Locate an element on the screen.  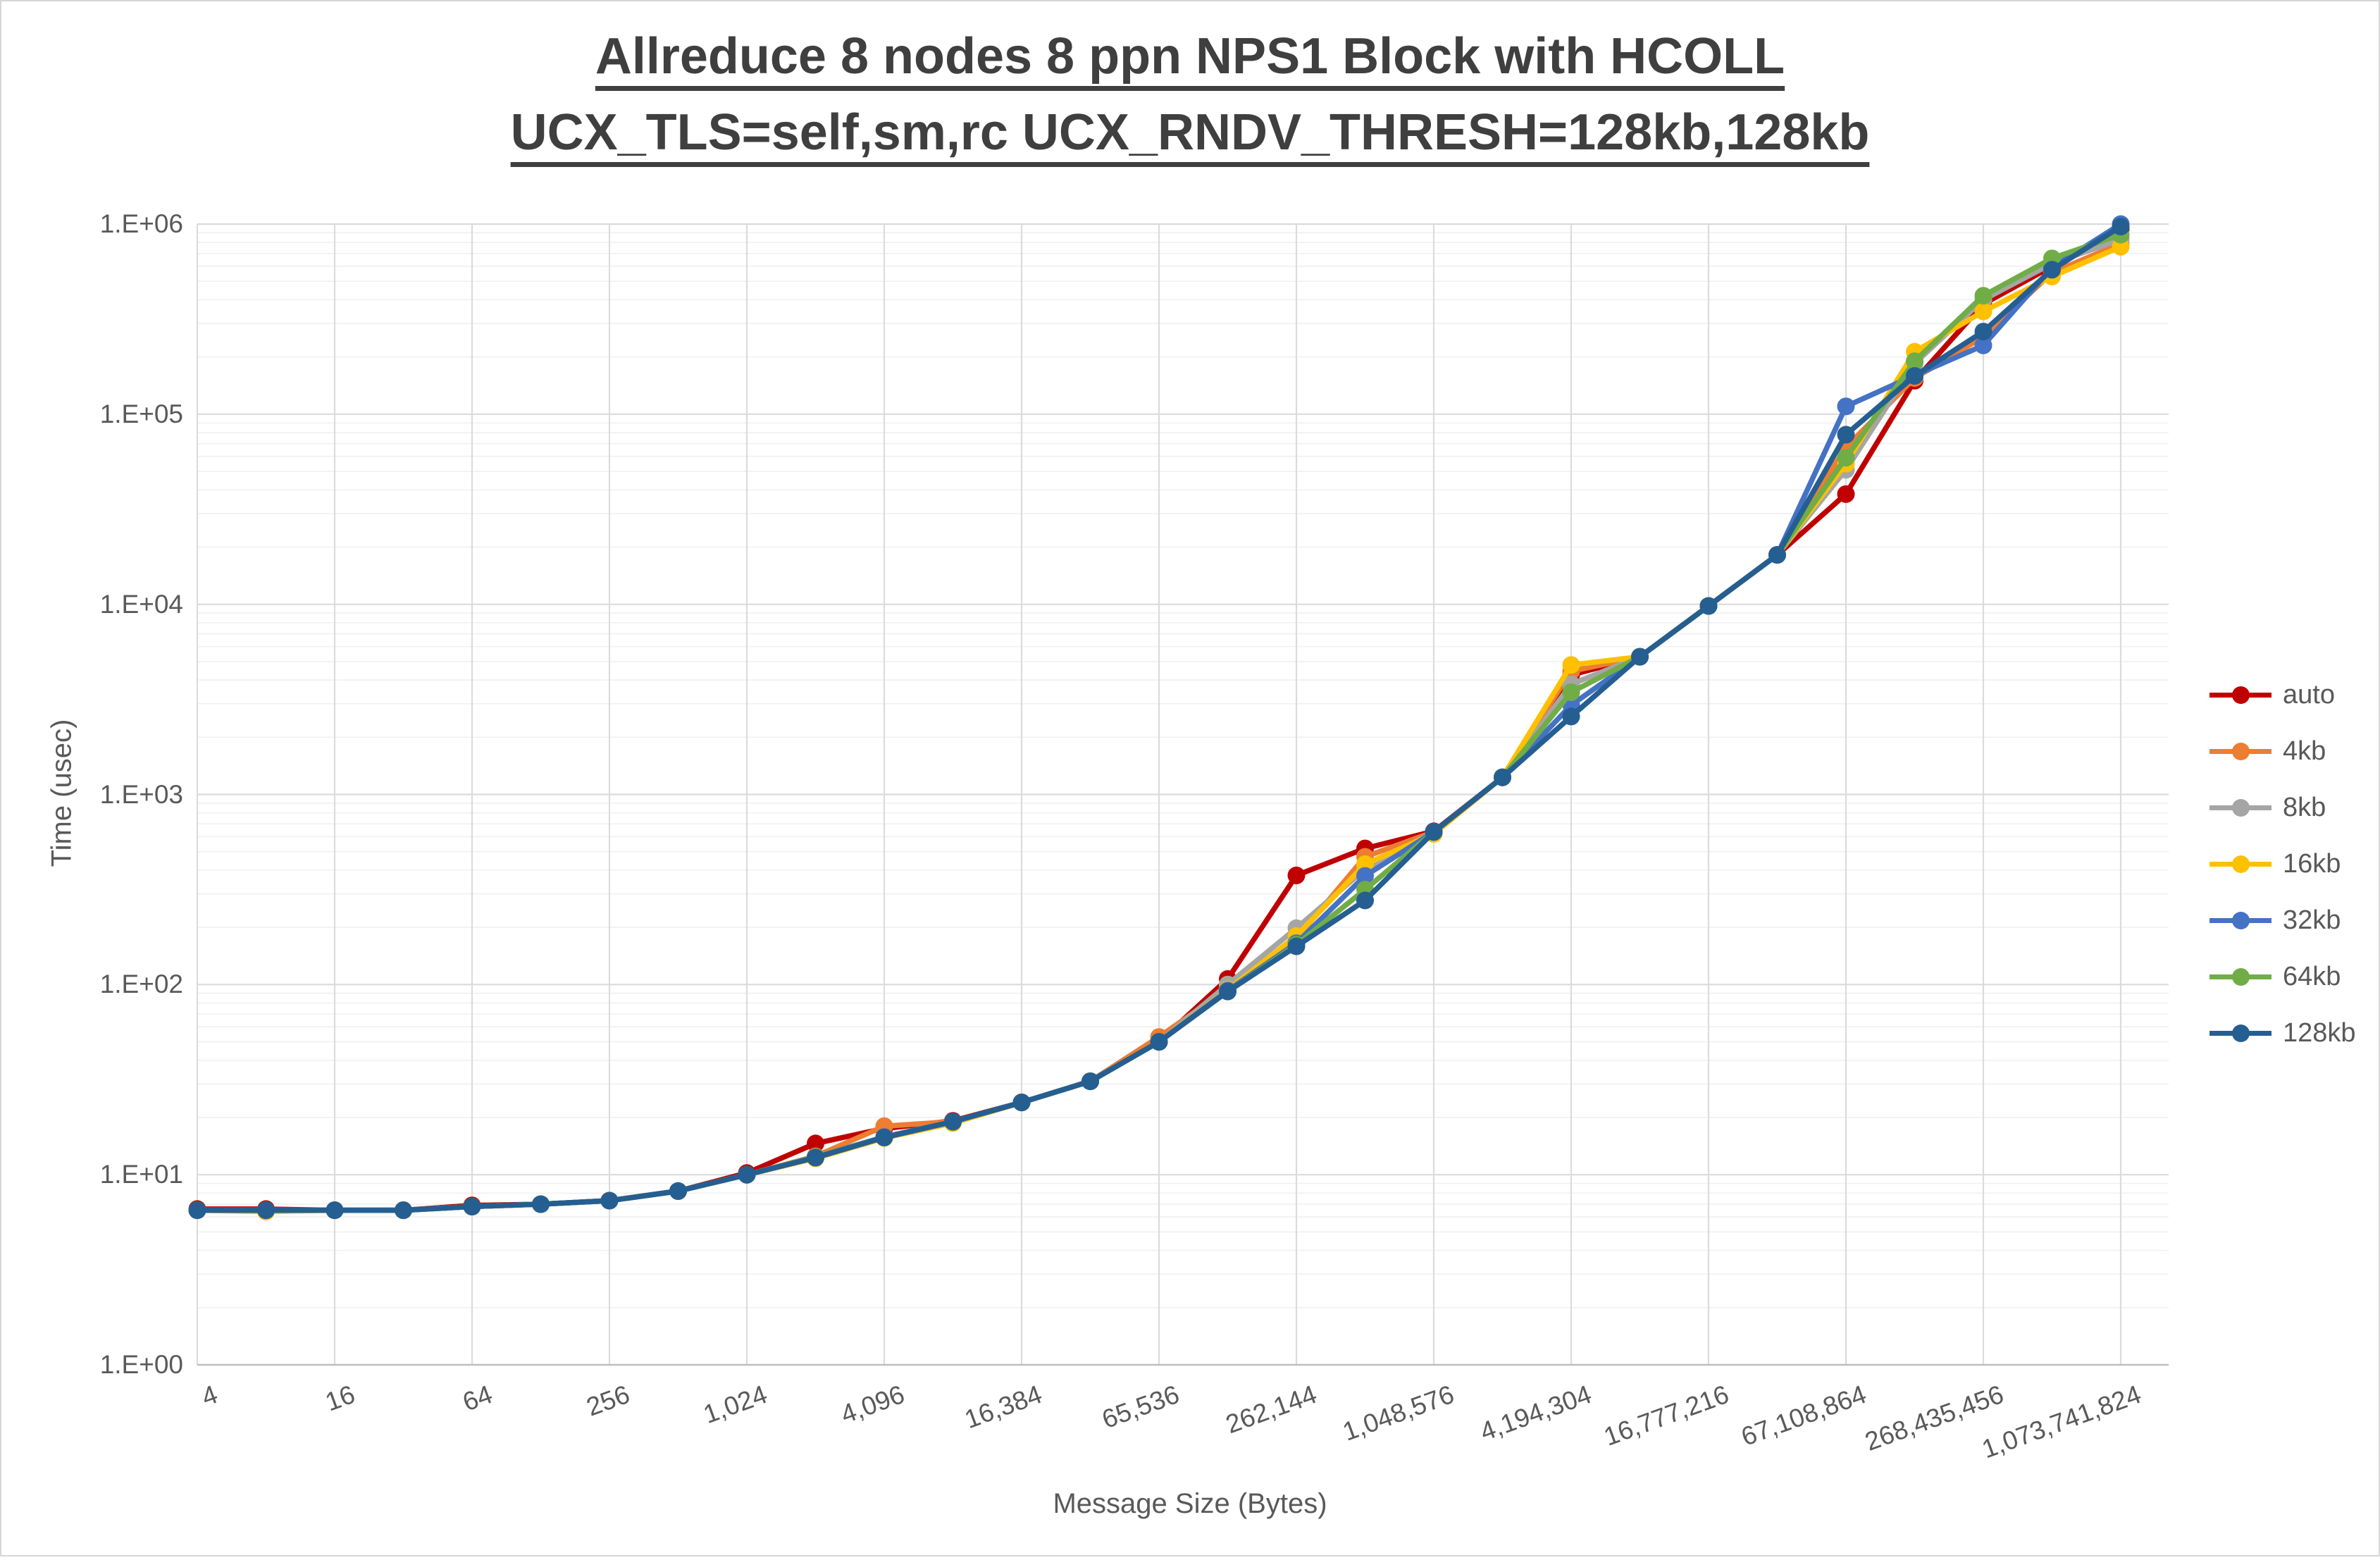
legend-item-16kb: 16kb is located at coordinates (2282, 863).